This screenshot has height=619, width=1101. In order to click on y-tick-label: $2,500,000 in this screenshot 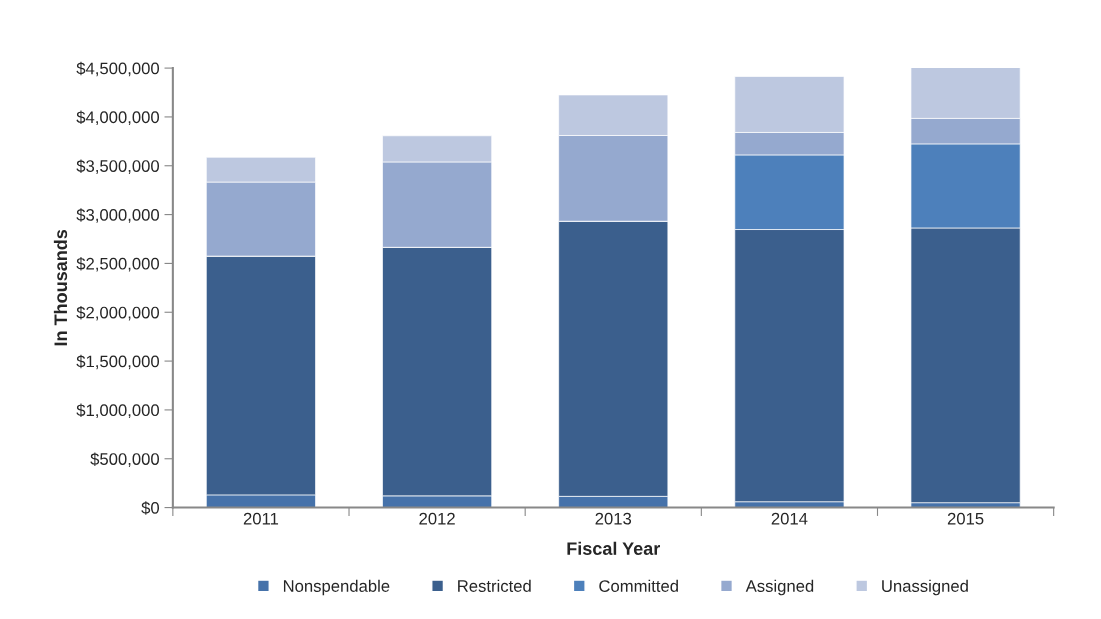, I will do `click(118, 264)`.